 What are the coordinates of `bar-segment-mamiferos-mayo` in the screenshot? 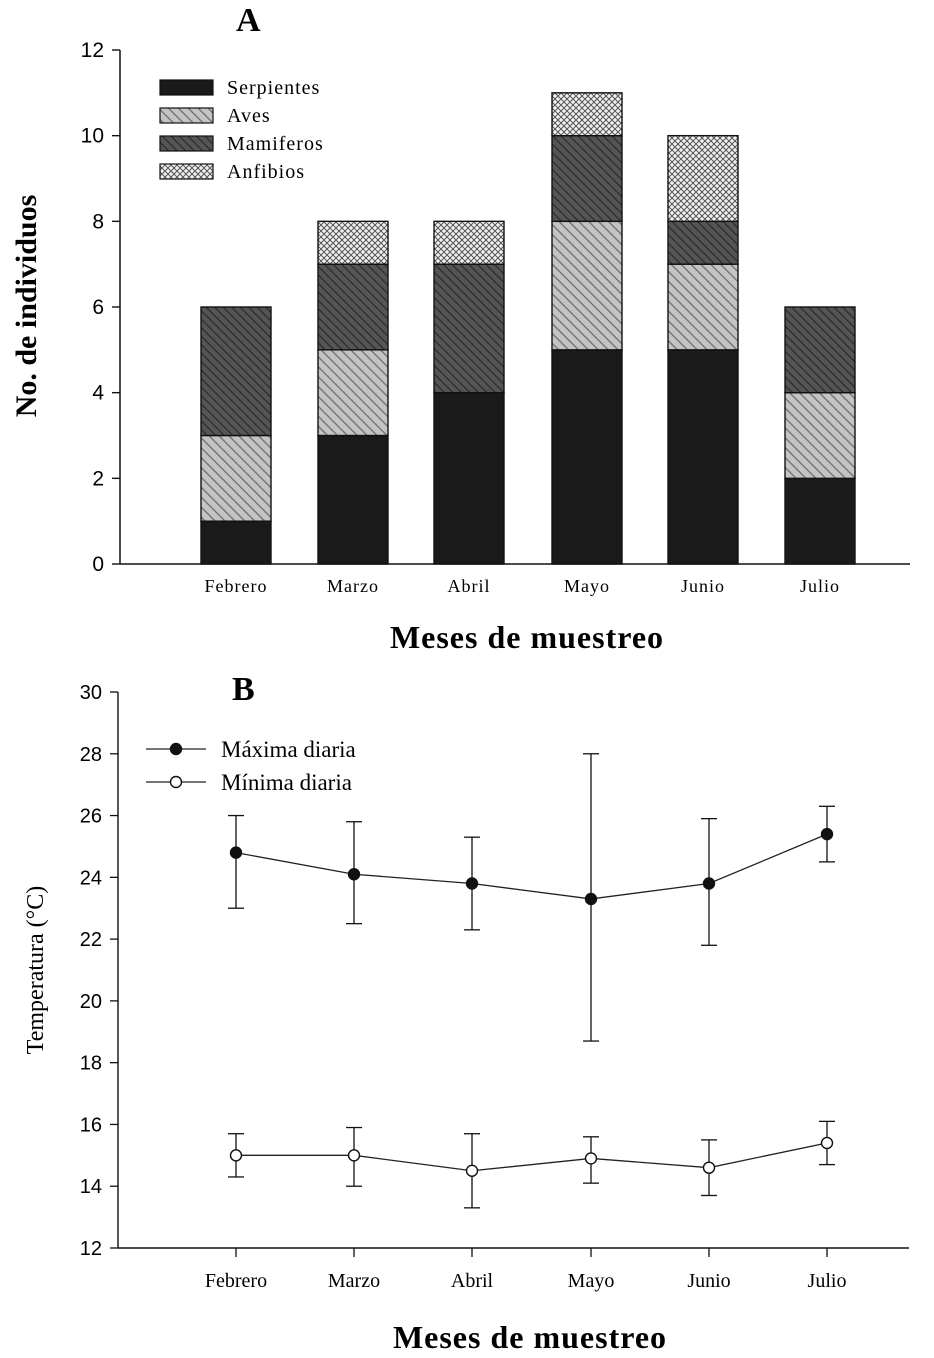 It's located at (587, 178).